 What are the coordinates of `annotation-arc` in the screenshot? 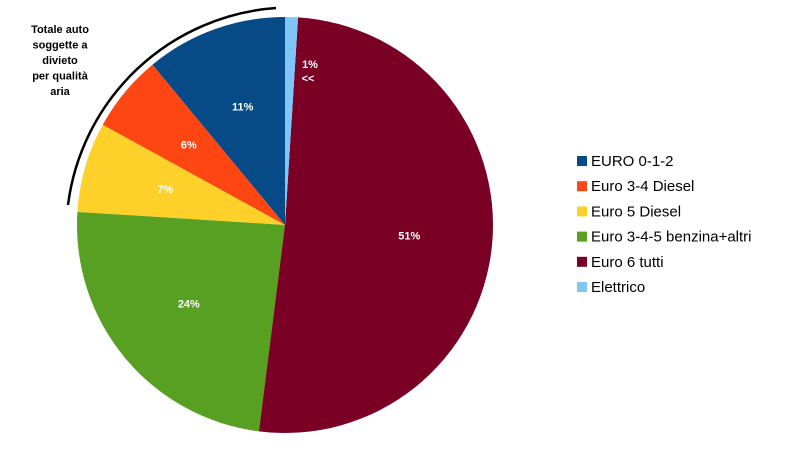 It's located at (171, 106).